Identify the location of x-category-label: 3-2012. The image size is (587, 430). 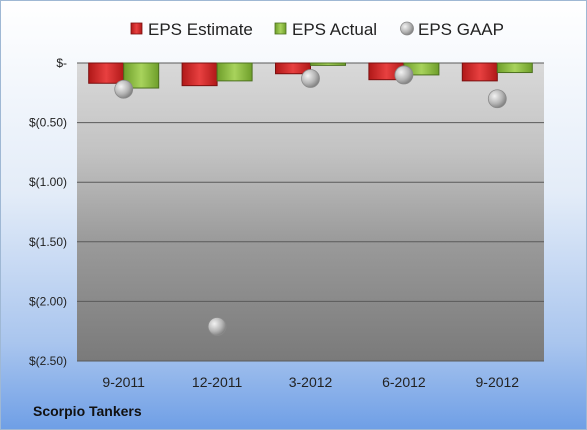
(311, 382).